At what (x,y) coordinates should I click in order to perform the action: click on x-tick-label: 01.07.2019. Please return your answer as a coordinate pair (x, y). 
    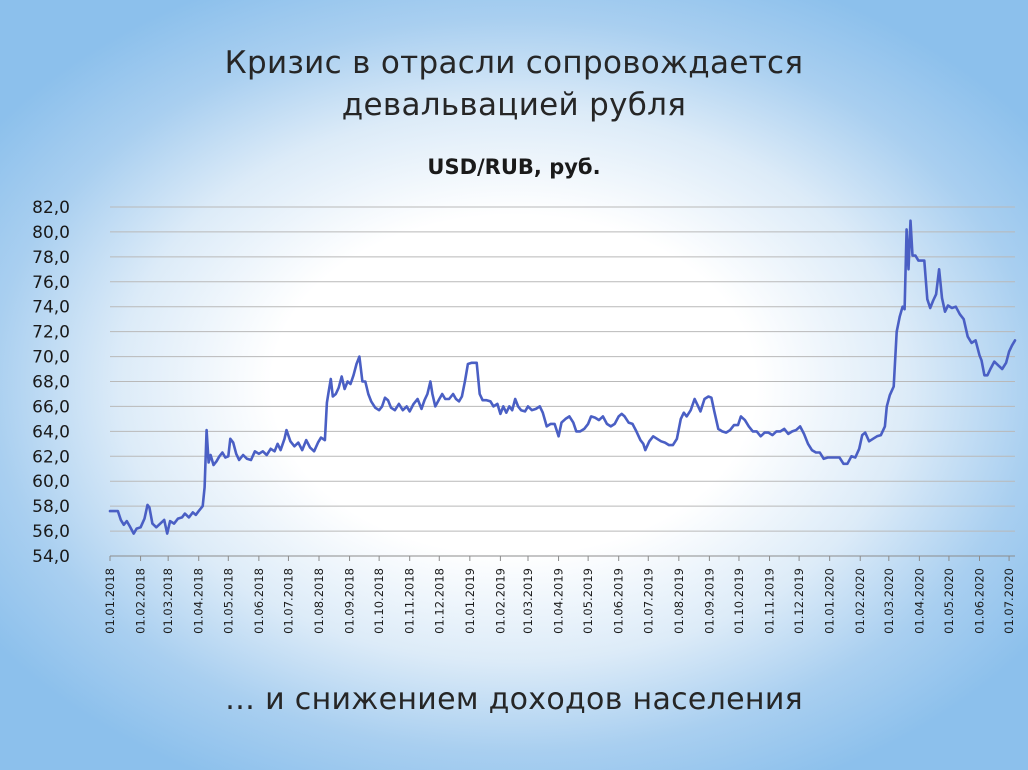
    Looking at the image, I should click on (648, 601).